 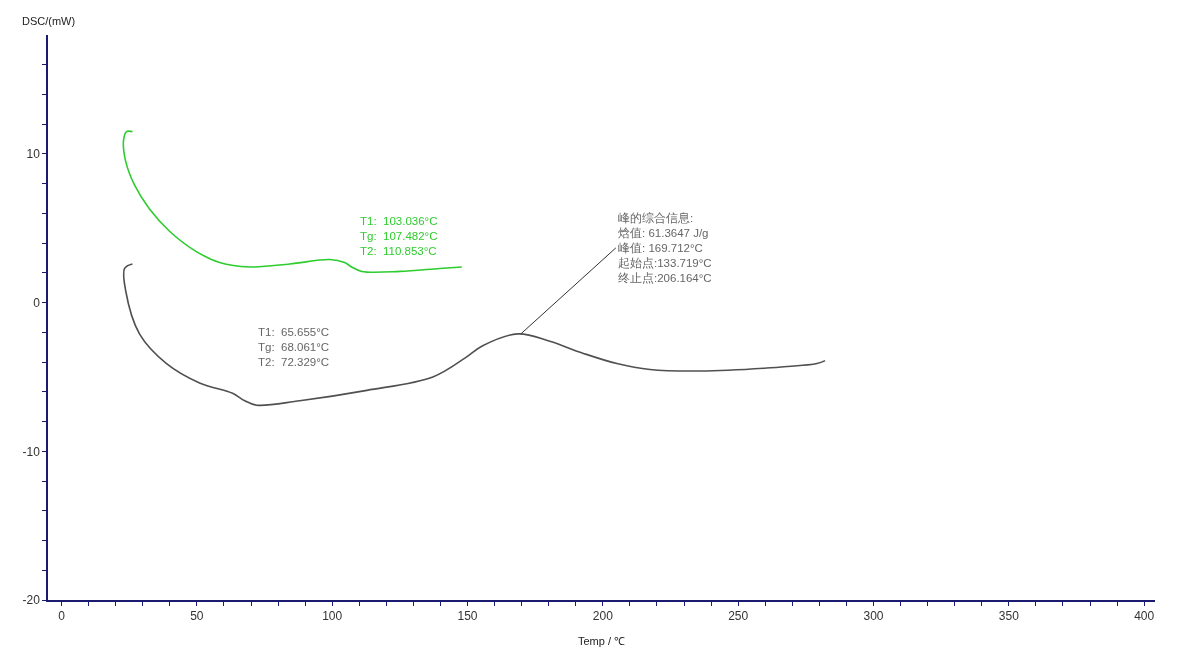 What do you see at coordinates (603, 616) in the screenshot?
I see `x-tick-label: 200` at bounding box center [603, 616].